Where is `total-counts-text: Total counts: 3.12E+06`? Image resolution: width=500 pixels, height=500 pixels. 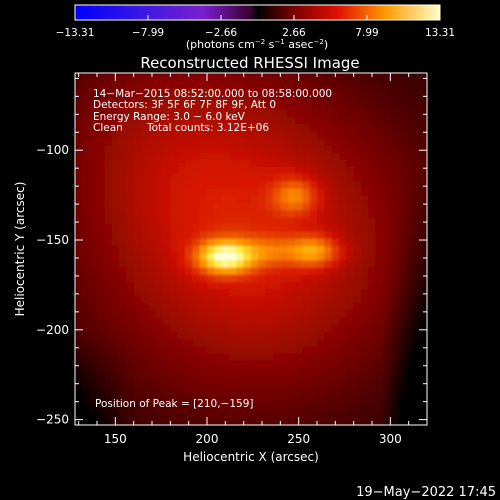 total-counts-text: Total counts: 3.12E+06 is located at coordinates (207, 128).